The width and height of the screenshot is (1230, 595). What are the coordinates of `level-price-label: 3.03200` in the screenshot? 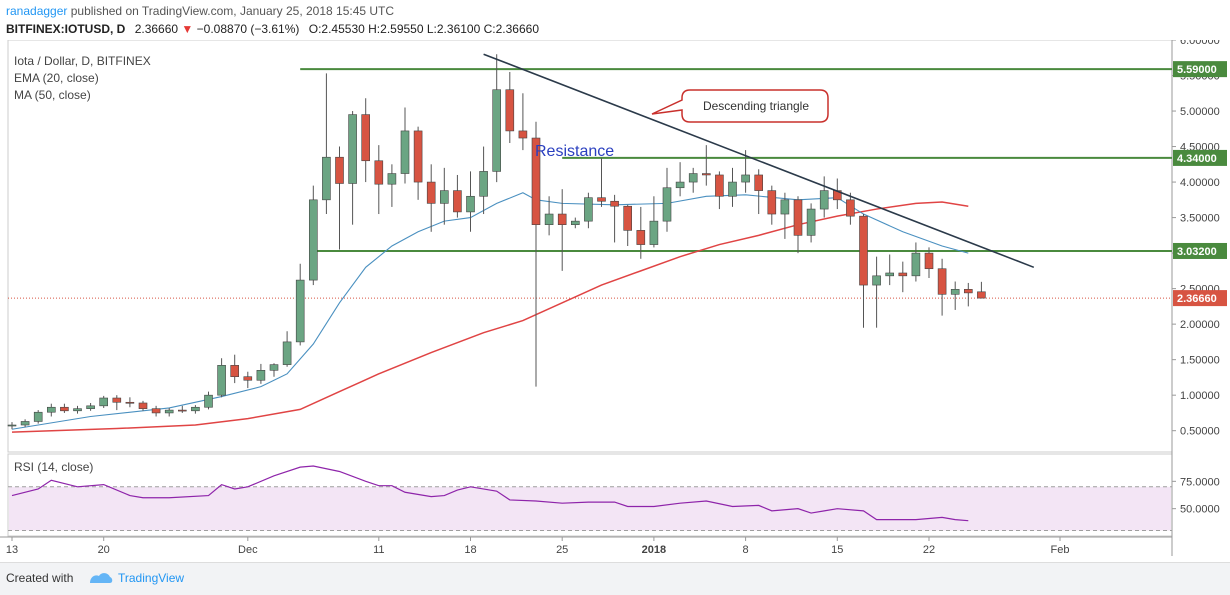 It's located at (1197, 252).